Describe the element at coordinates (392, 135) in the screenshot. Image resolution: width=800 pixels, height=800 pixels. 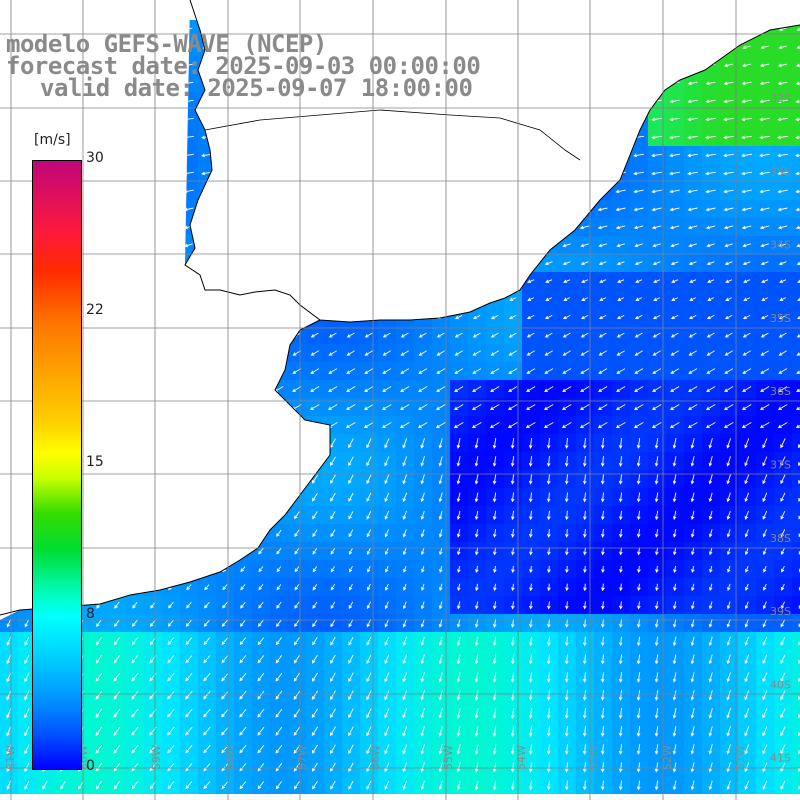
I see `uruguay-border` at that location.